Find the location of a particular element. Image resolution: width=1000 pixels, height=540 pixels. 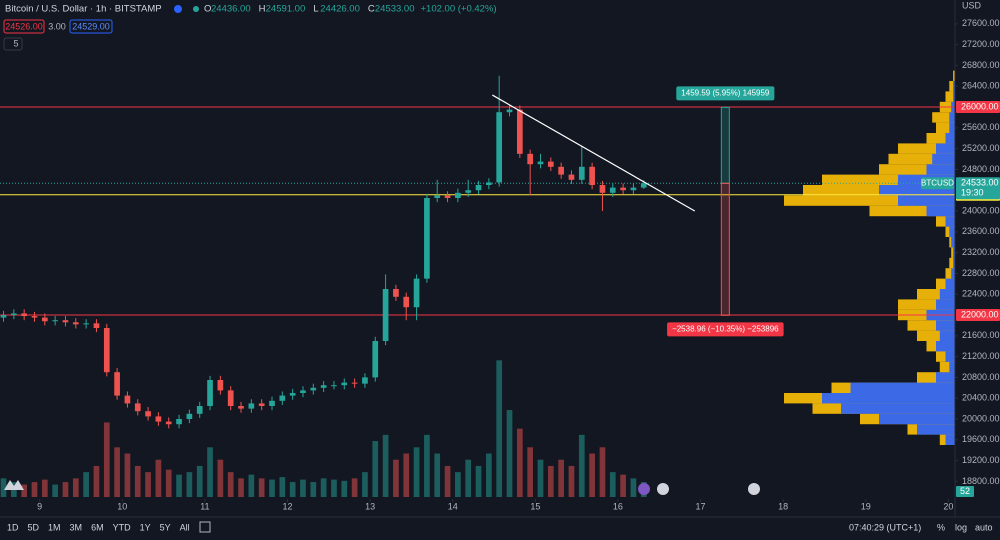

log-toggle: log is located at coordinates (961, 527).